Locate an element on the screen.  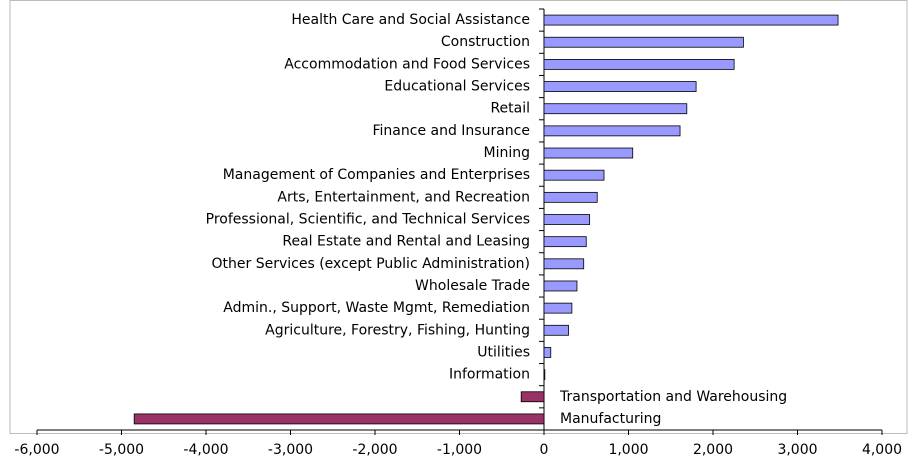
x-tick-label: -5,000 is located at coordinates (121, 450).